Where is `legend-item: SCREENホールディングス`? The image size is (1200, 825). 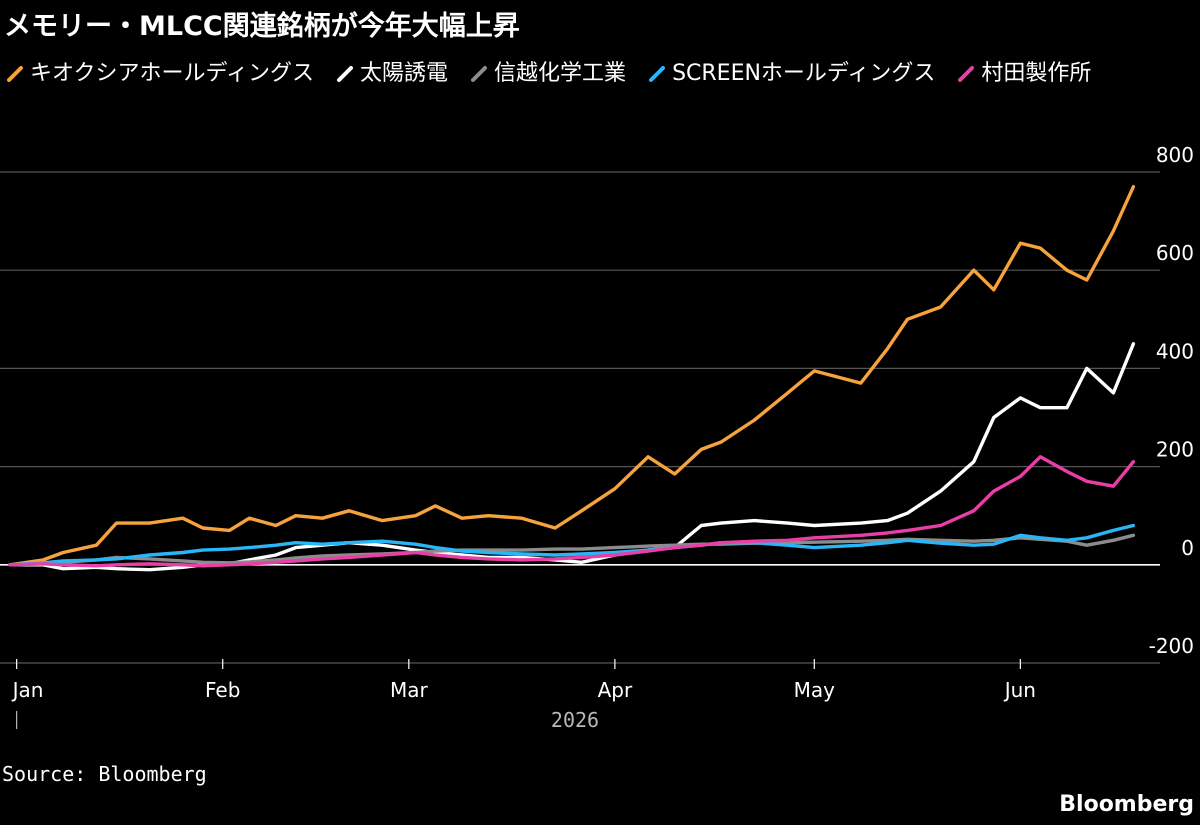 legend-item: SCREENホールディングス is located at coordinates (791, 74).